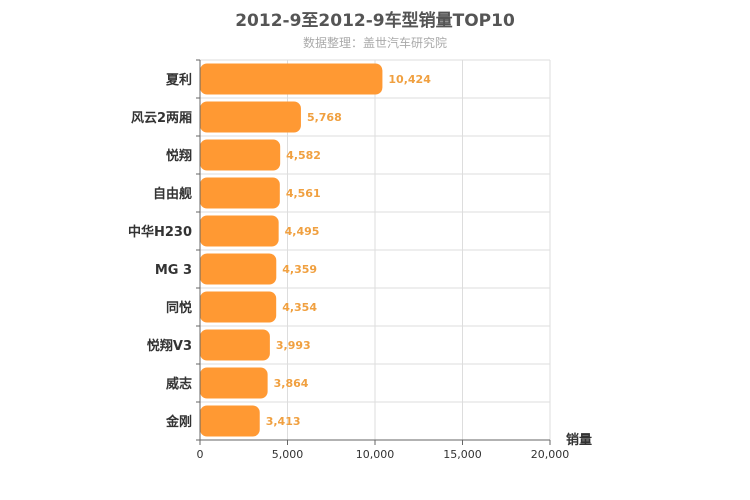  I want to click on category-label: MG 3, so click(173, 270).